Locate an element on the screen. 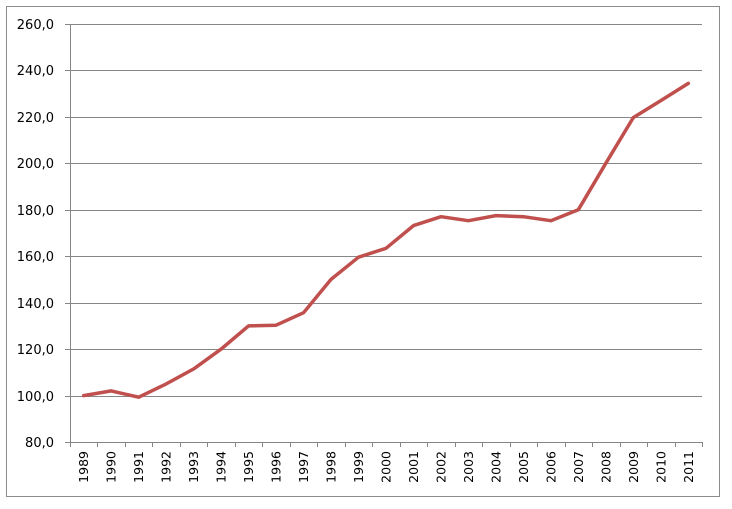  x-tick-label: 2003 is located at coordinates (468, 467).